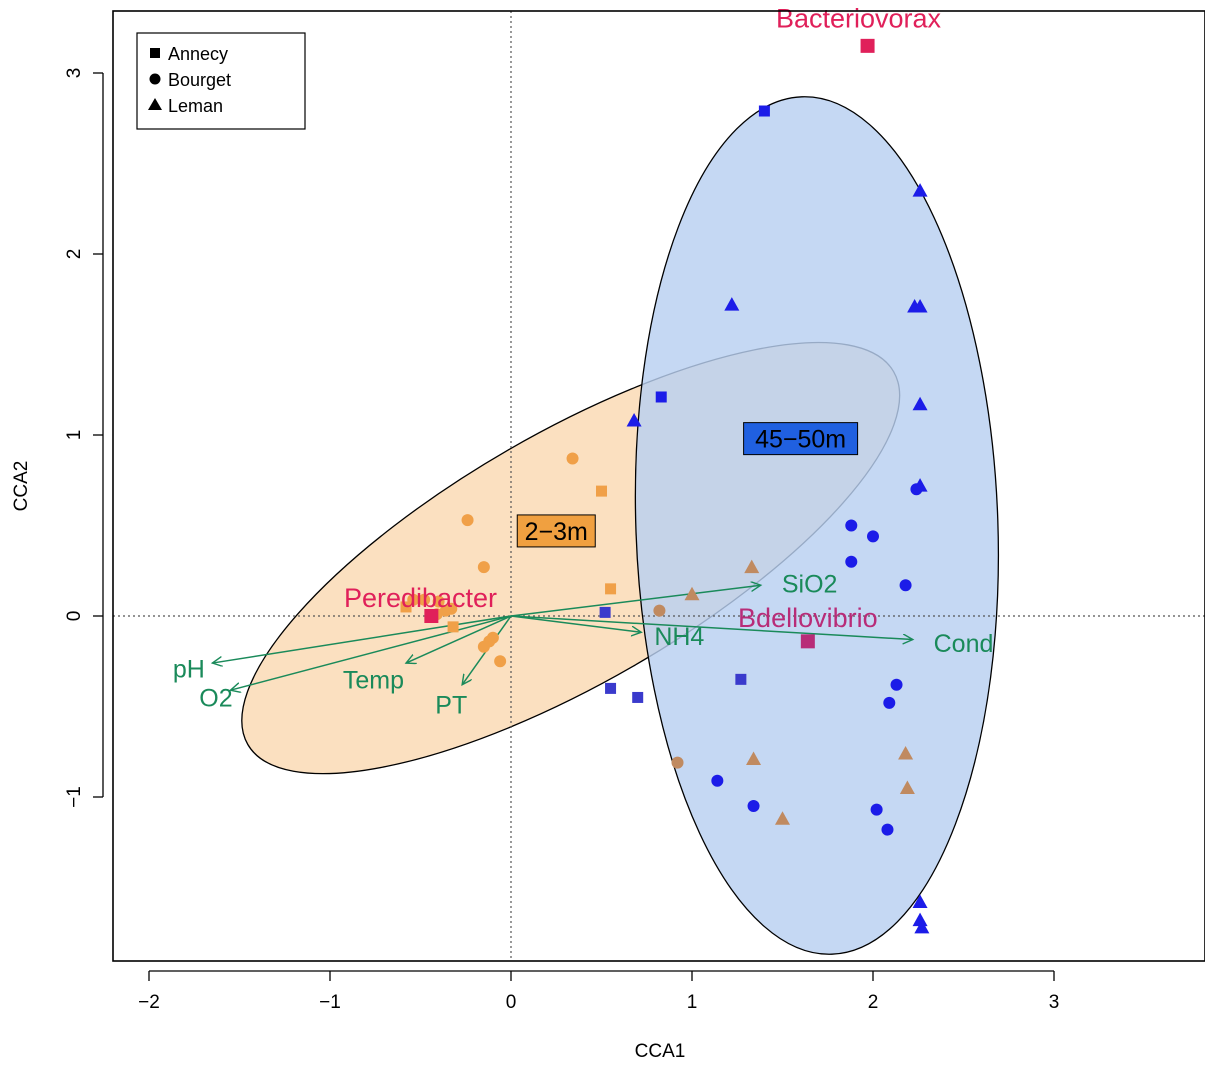 The height and width of the screenshot is (1066, 1205). Describe the element at coordinates (1054, 1002) in the screenshot. I see `x-tick-label: 3` at that location.